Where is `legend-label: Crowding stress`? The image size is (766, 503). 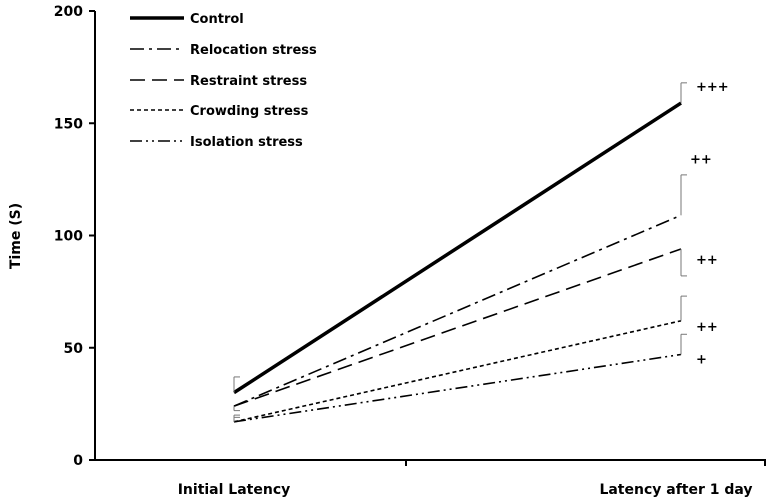 legend-label: Crowding stress is located at coordinates (249, 111).